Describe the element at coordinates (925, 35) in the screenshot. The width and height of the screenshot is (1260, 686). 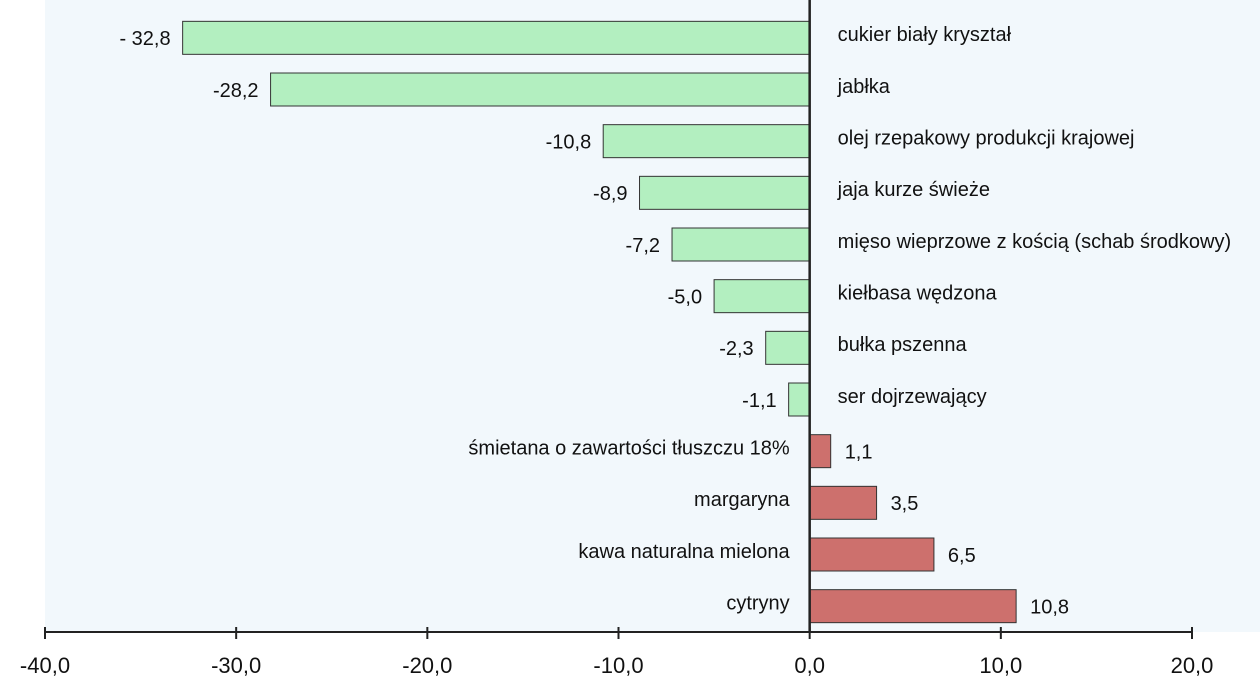
I see `category-label: cukier biały kryształ` at that location.